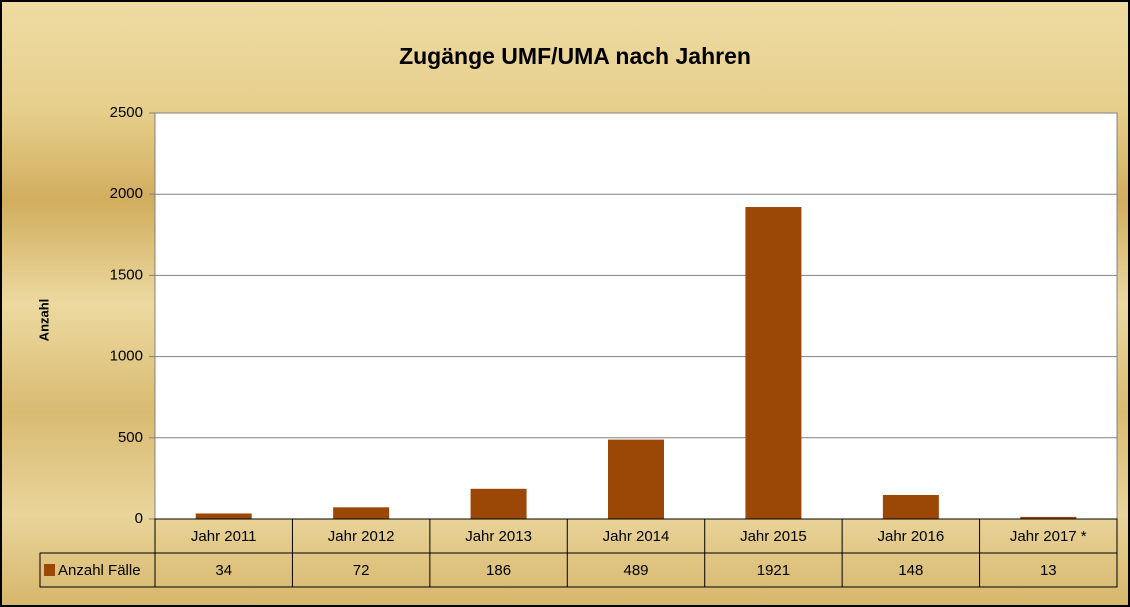 This screenshot has width=1130, height=607. Describe the element at coordinates (910, 570) in the screenshot. I see `data-table-value: 148` at that location.